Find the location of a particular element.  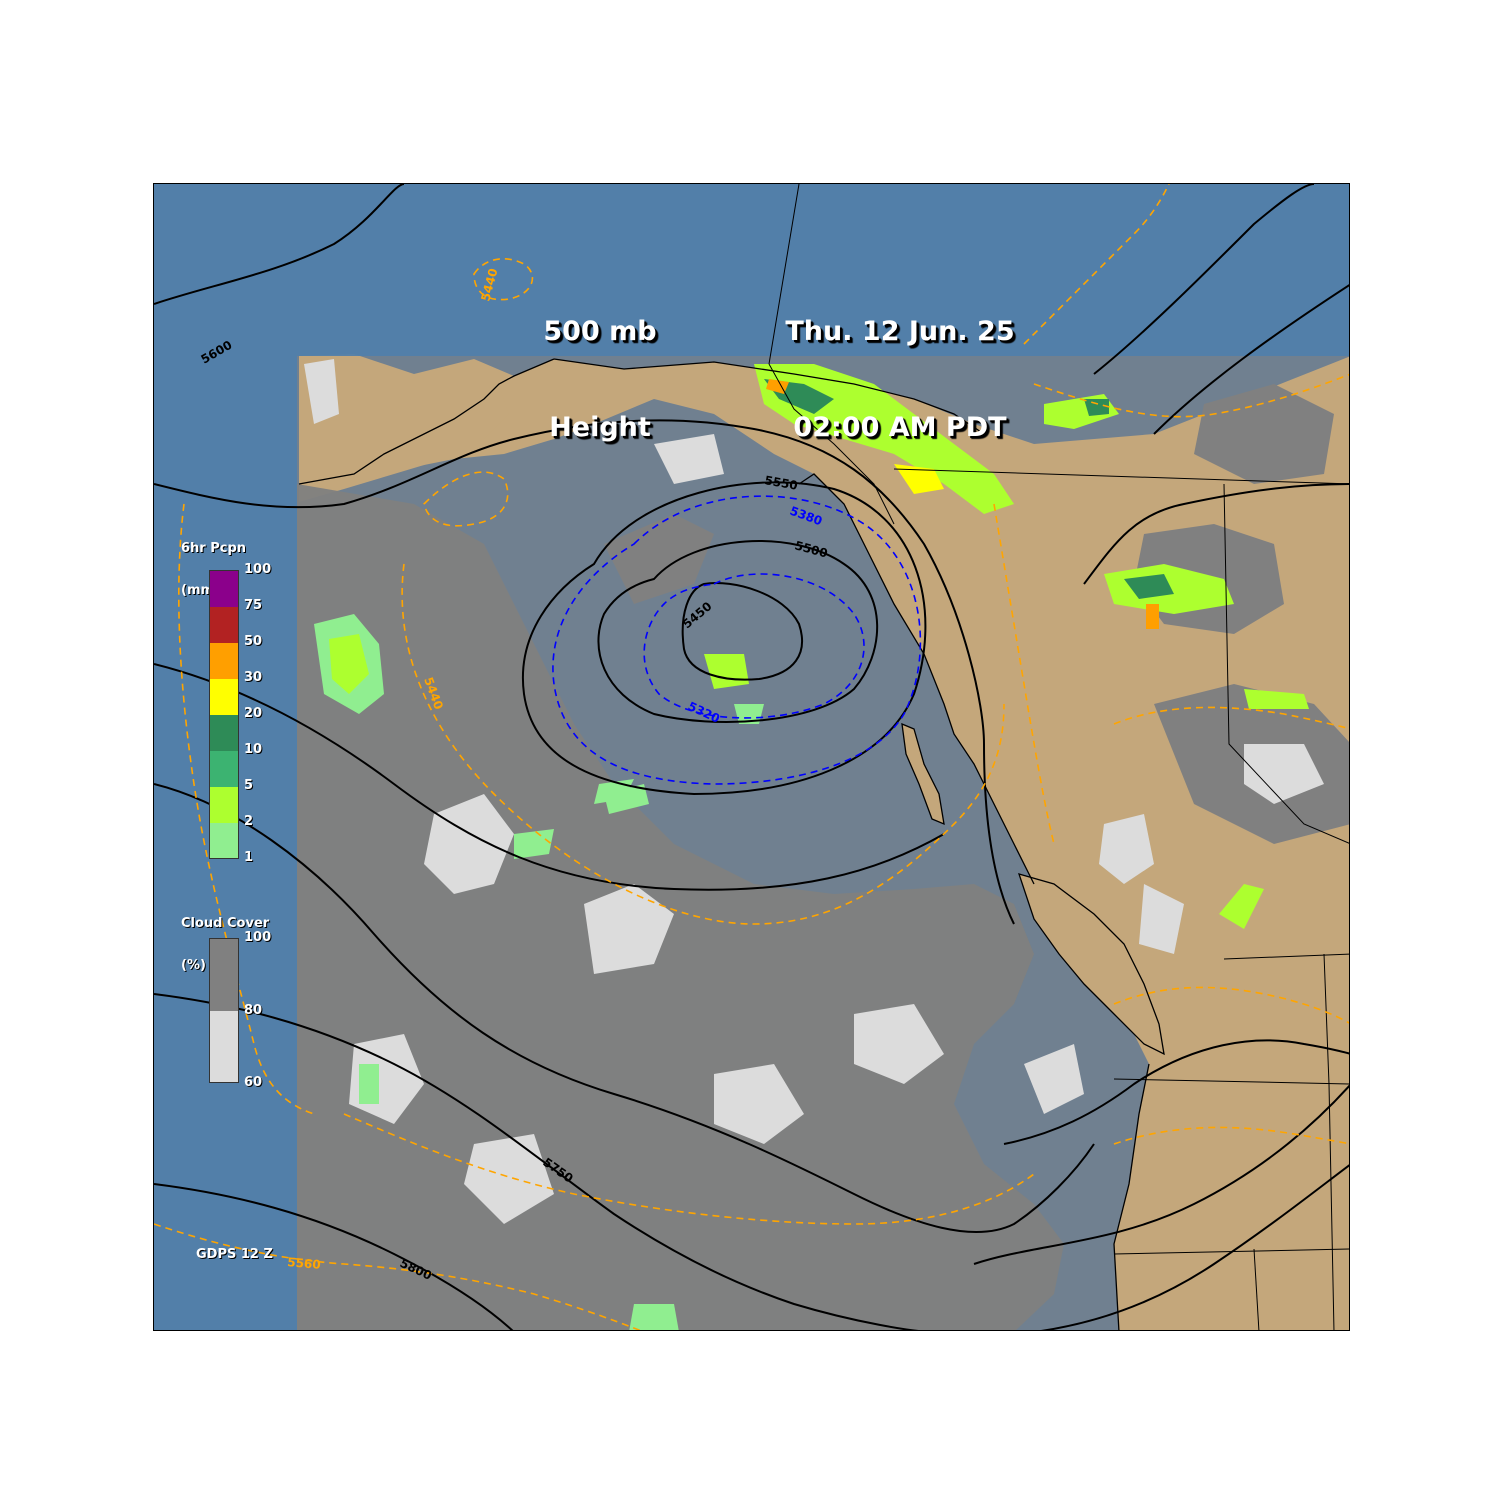

valid-date: Thu. 12 Jun. 25 is located at coordinates (900, 331).